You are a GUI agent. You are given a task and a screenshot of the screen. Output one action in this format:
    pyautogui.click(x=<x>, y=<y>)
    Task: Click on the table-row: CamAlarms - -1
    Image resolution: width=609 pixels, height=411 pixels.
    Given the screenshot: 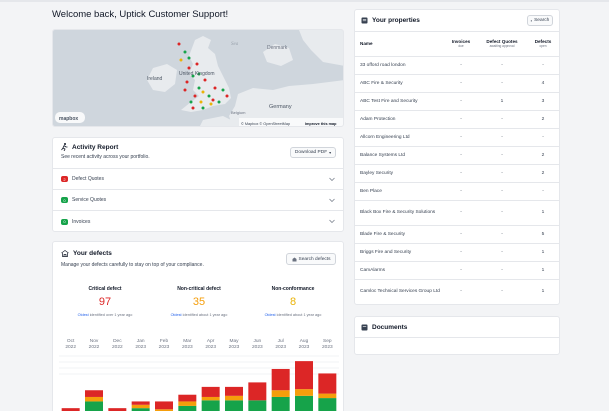 What is the action you would take?
    pyautogui.click(x=457, y=270)
    